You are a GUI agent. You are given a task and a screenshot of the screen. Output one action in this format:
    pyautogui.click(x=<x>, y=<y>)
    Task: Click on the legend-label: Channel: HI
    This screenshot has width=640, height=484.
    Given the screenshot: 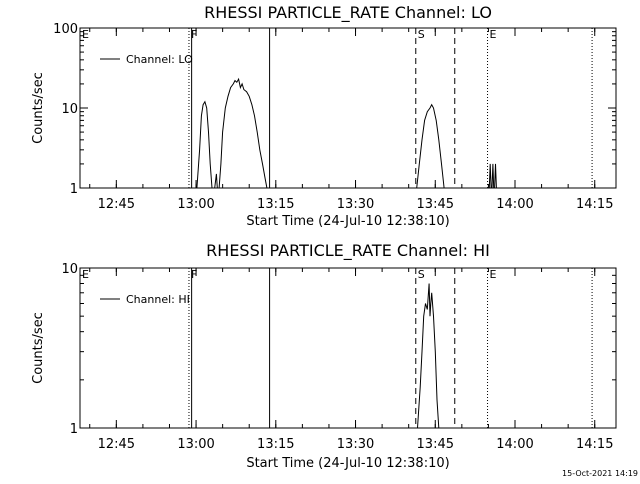 What is the action you would take?
    pyautogui.click(x=158, y=299)
    